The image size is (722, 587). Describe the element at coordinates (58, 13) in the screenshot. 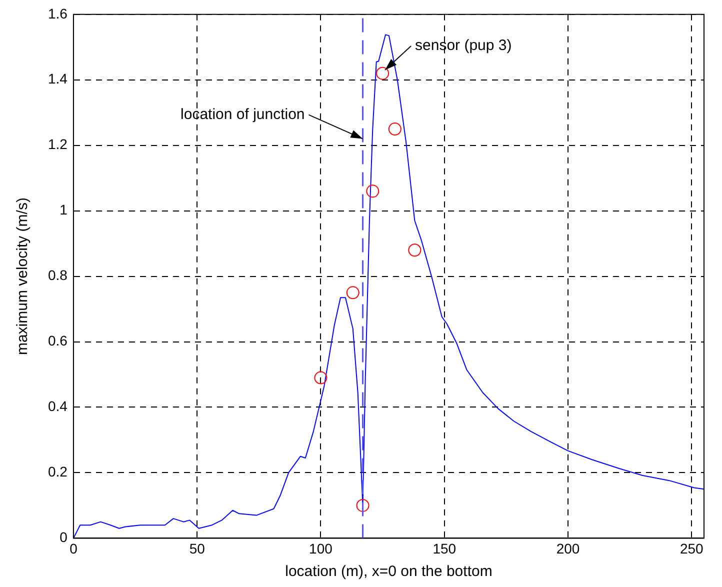

I see `y-tick-label: 1.6` at that location.